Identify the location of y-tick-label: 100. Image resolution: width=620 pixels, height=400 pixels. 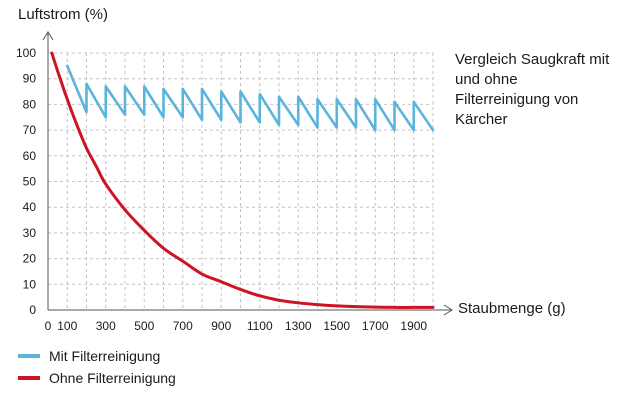
(26, 53).